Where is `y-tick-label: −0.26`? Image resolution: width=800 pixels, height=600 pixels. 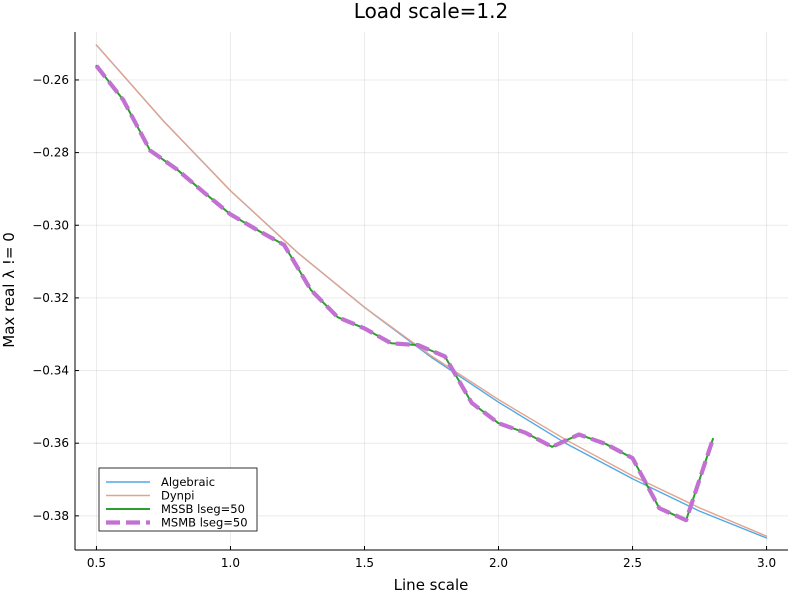
y-tick-label: −0.26 is located at coordinates (50, 80).